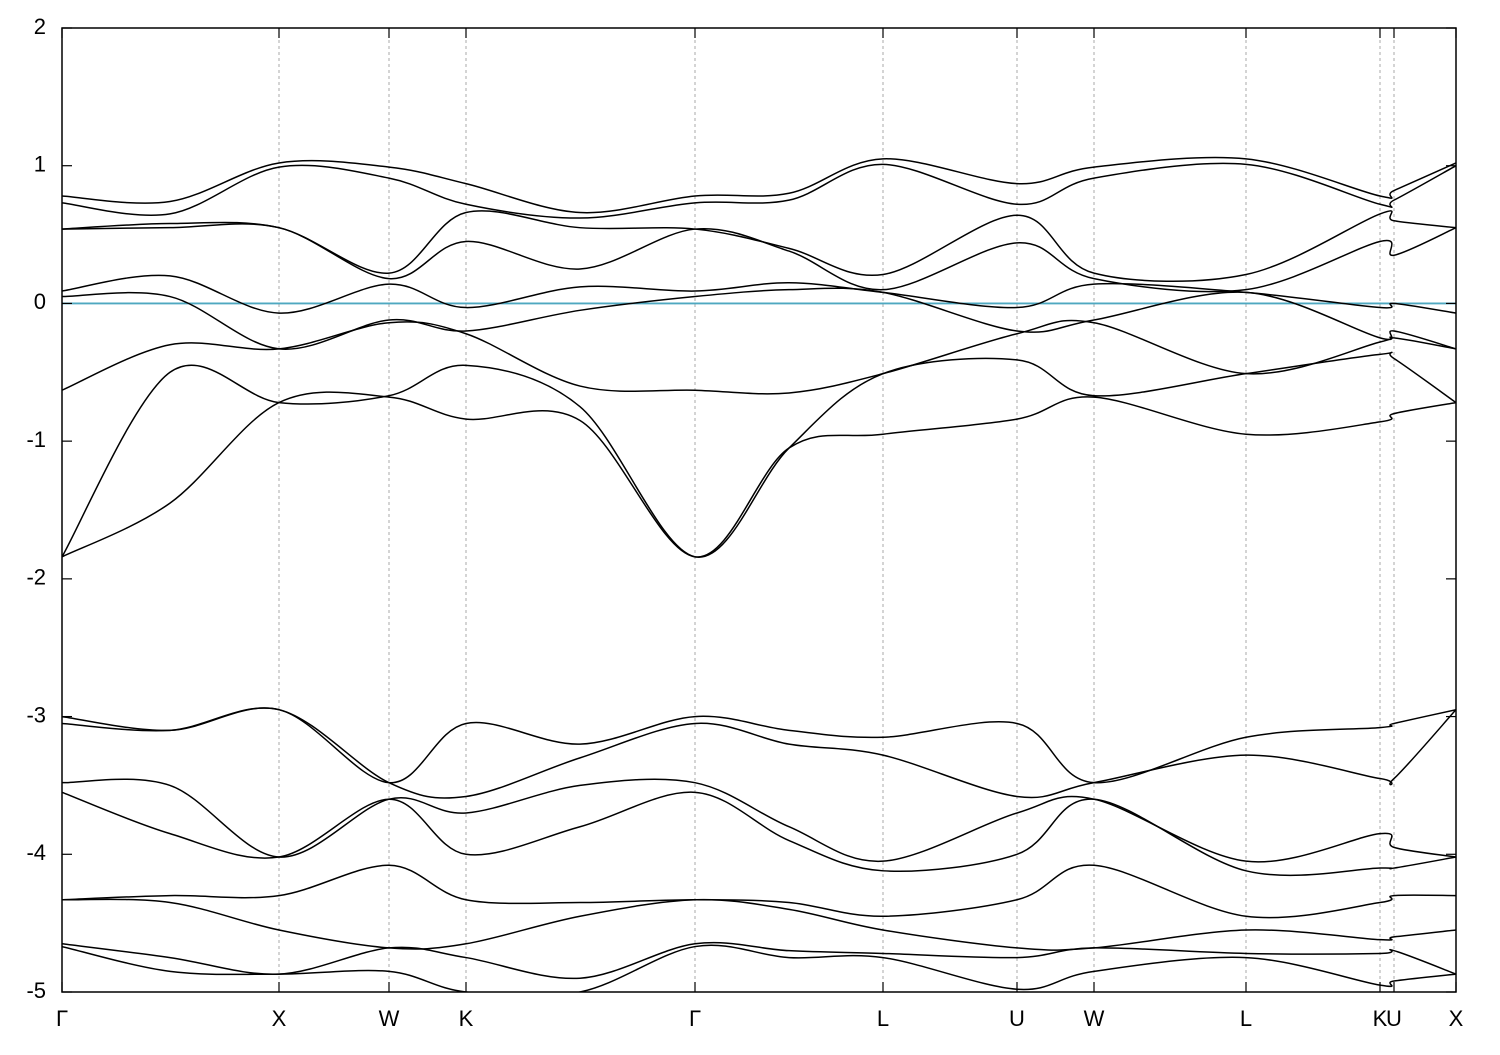  I want to click on y-tick-label: 2, so click(40, 26).